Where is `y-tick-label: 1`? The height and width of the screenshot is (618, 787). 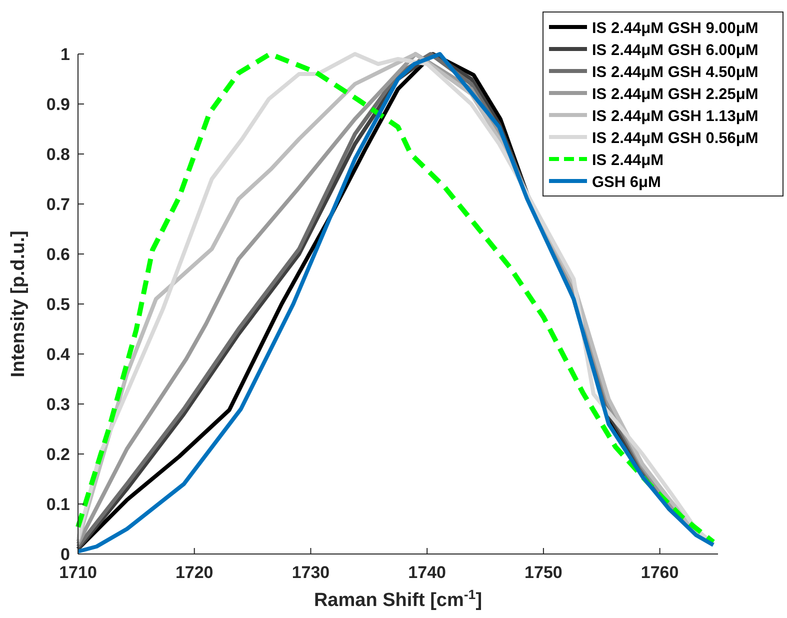
y-tick-label: 1 is located at coordinates (65, 54).